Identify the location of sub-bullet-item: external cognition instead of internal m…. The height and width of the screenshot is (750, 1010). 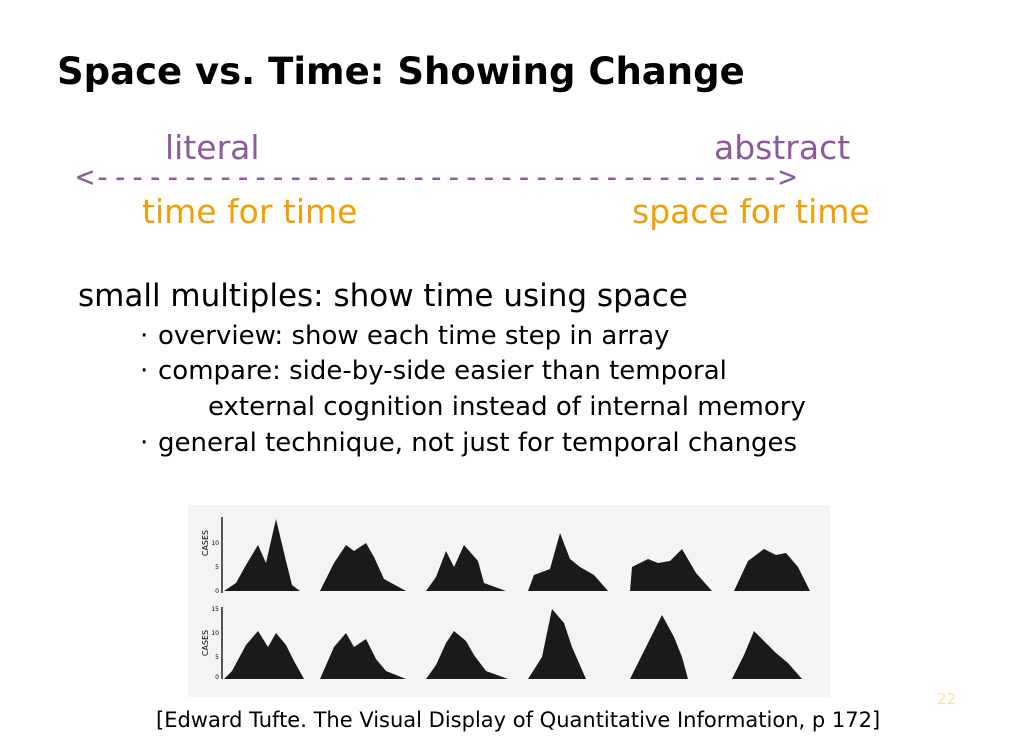
(507, 407).